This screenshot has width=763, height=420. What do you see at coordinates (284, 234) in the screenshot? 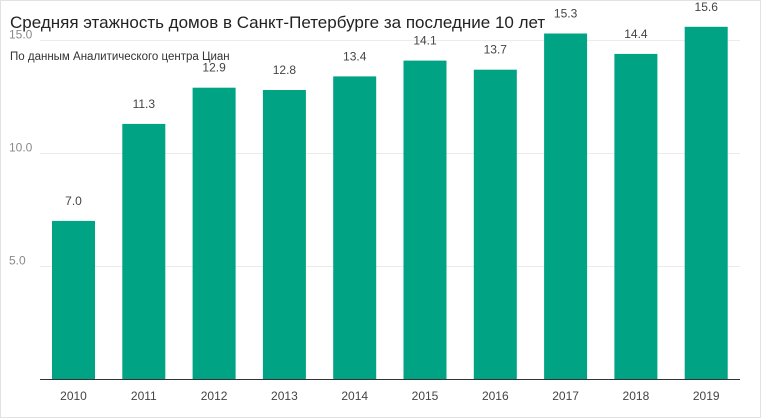
I see `bar-2013` at bounding box center [284, 234].